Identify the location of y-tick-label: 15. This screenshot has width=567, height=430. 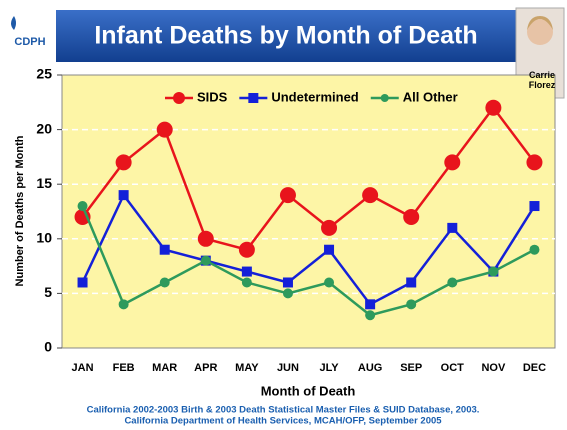
(44, 183).